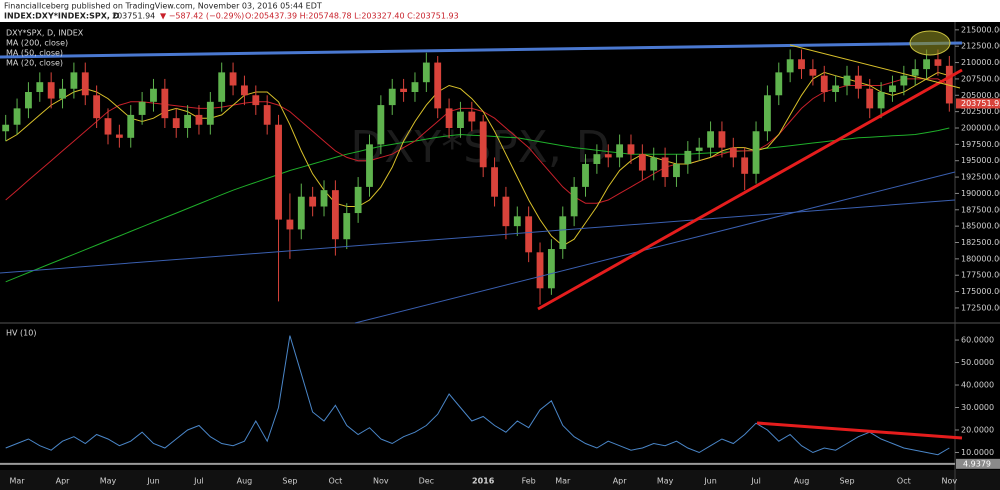 The width and height of the screenshot is (1000, 490). I want to click on y-tick-label: 212500.00, so click(980, 46).